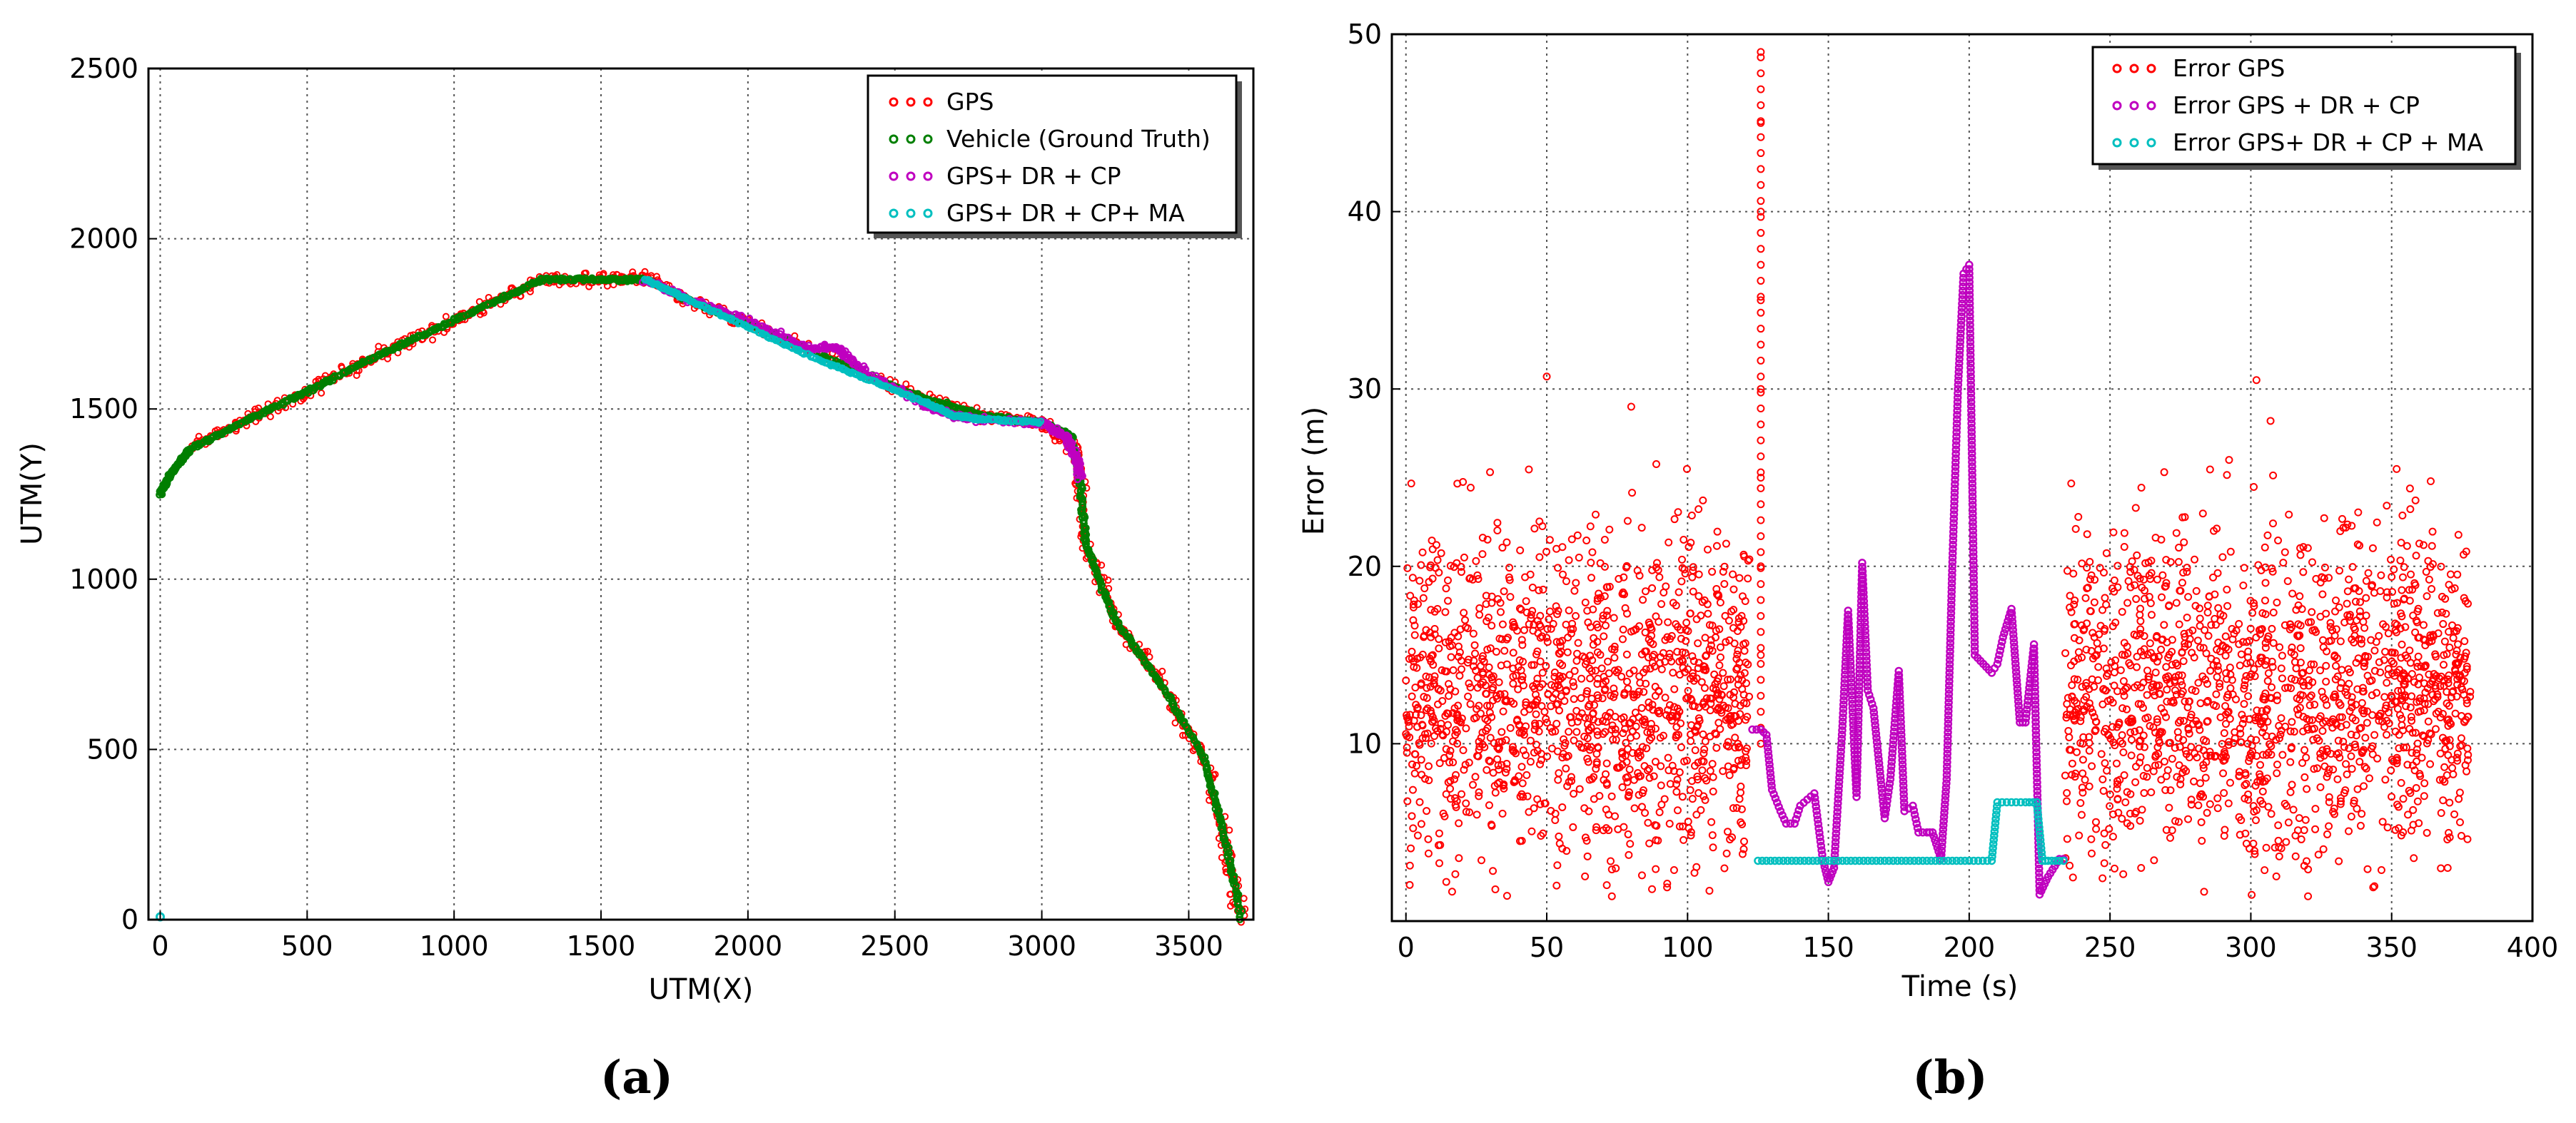 The height and width of the screenshot is (1123, 2576). I want to click on panel-a-legend-entry: Vehicle (Ground Truth), so click(1078, 139).